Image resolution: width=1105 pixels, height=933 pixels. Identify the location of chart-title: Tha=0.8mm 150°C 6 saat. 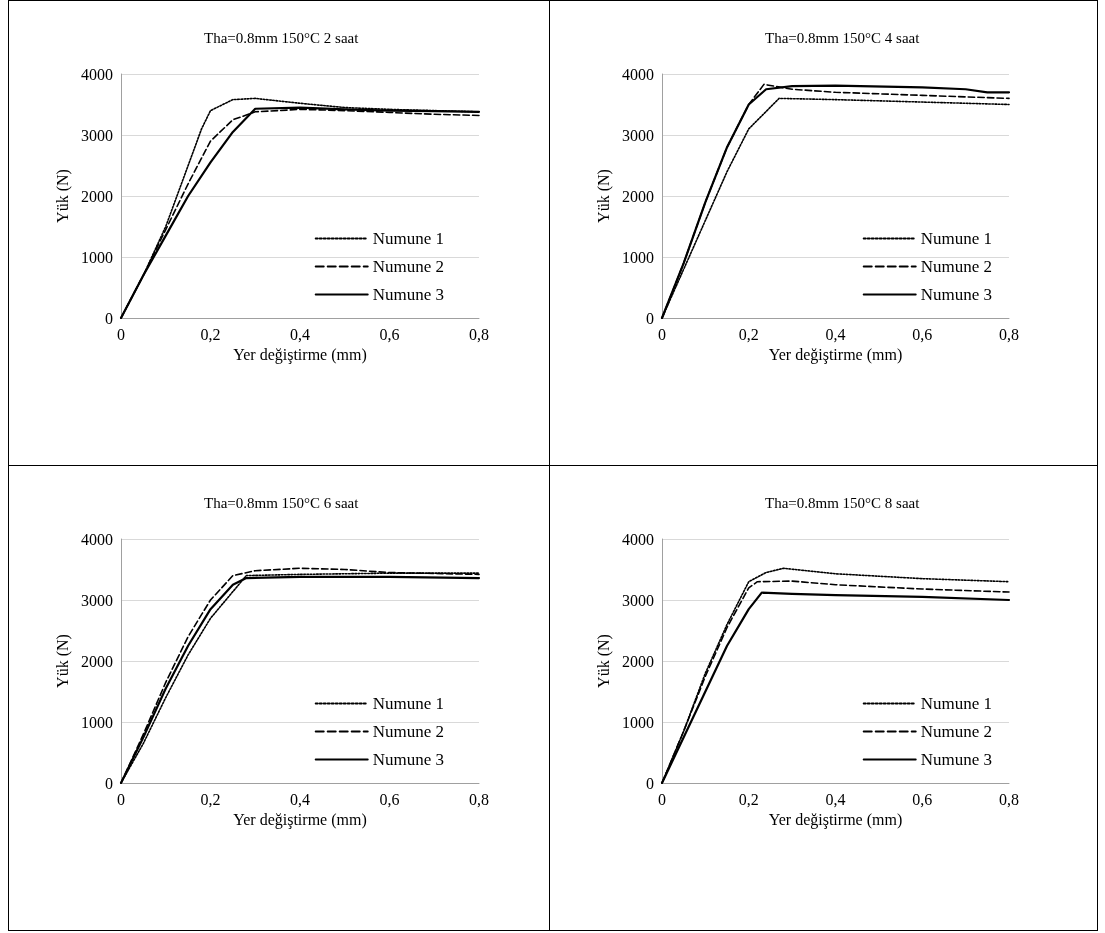
(282, 502).